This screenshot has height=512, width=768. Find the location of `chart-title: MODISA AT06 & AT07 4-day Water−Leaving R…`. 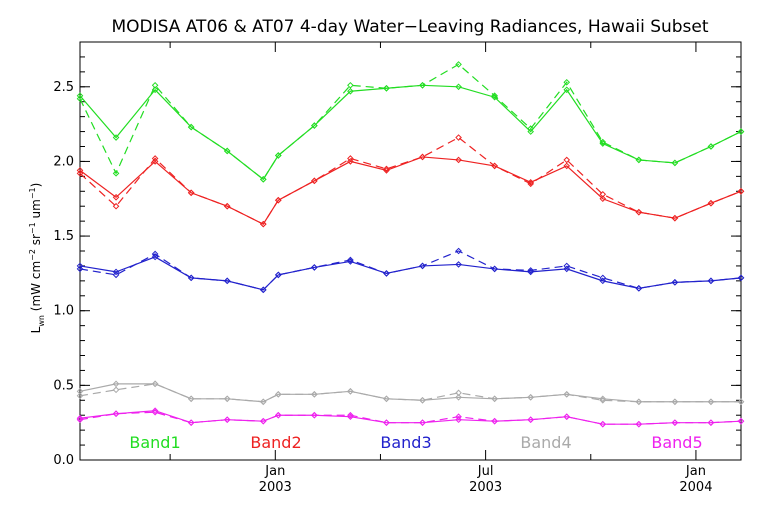

chart-title: MODISA AT06 & AT07 4-day Water−Leaving R… is located at coordinates (409, 27).